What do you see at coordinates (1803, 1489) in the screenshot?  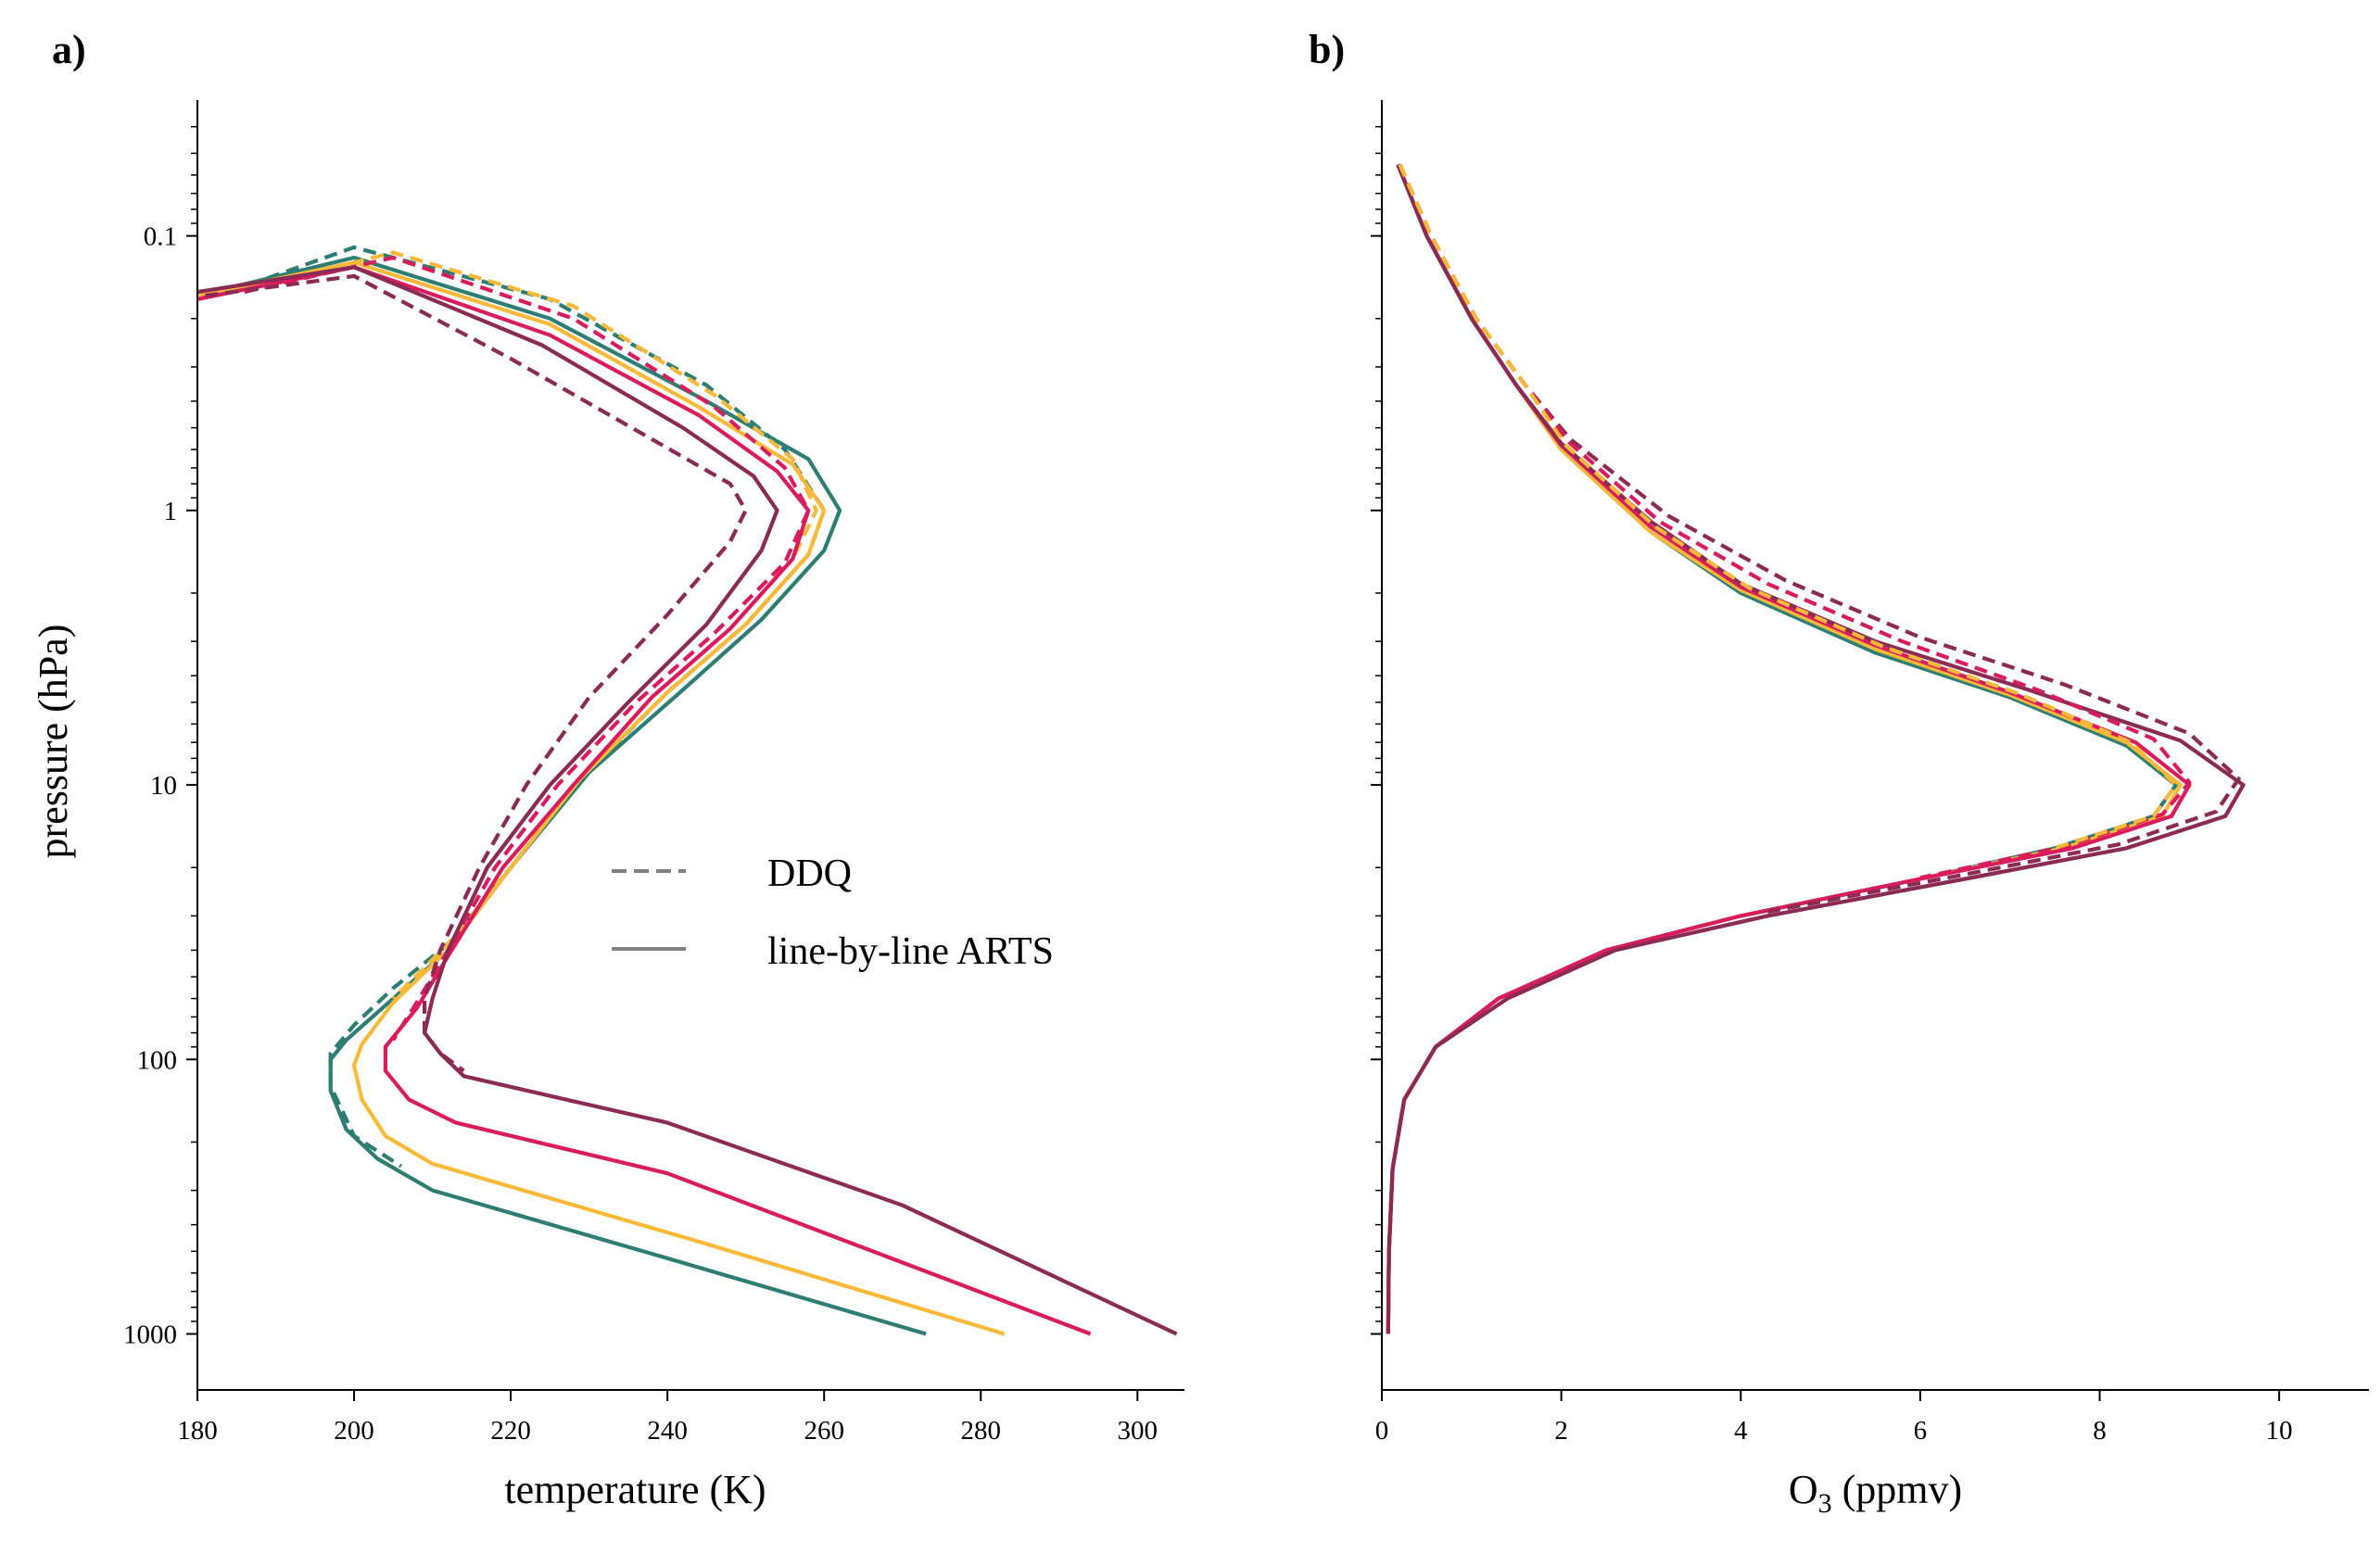 I see `x-axis-label-main: O` at bounding box center [1803, 1489].